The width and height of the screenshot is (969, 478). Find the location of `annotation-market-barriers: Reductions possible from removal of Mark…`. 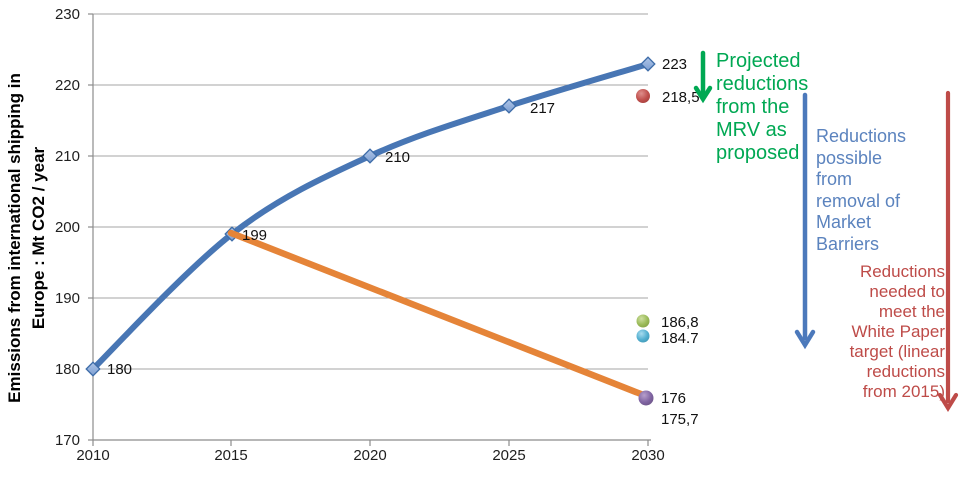

annotation-market-barriers: Reductions possible from removal of Mark… is located at coordinates (861, 190).